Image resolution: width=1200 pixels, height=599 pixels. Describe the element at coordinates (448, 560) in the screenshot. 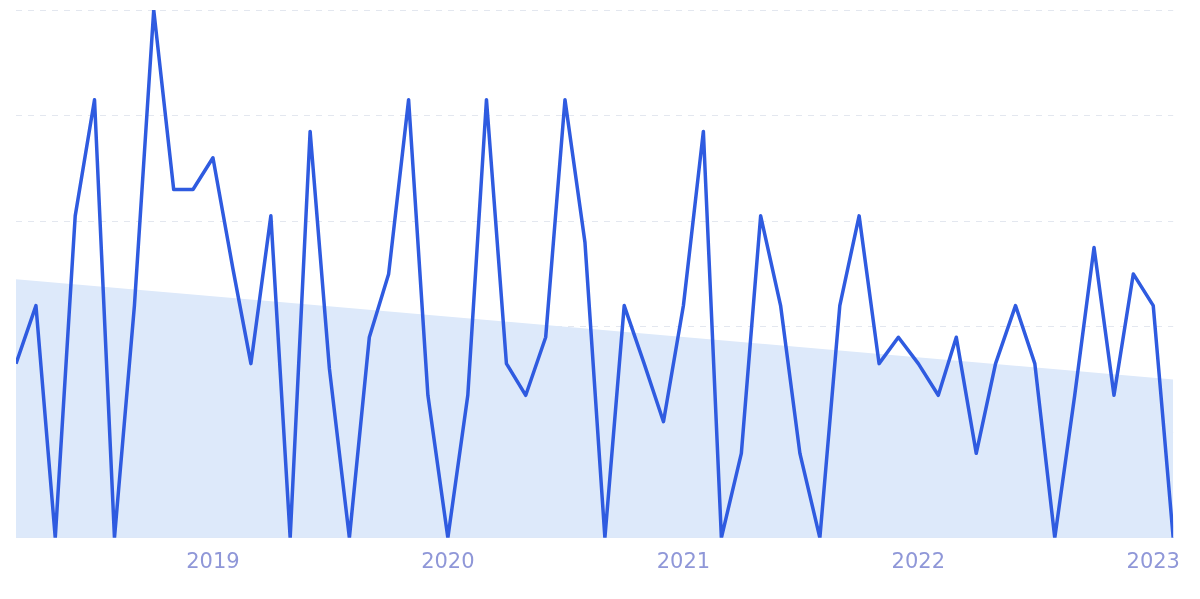

I see `x-tick-label: 2020` at that location.